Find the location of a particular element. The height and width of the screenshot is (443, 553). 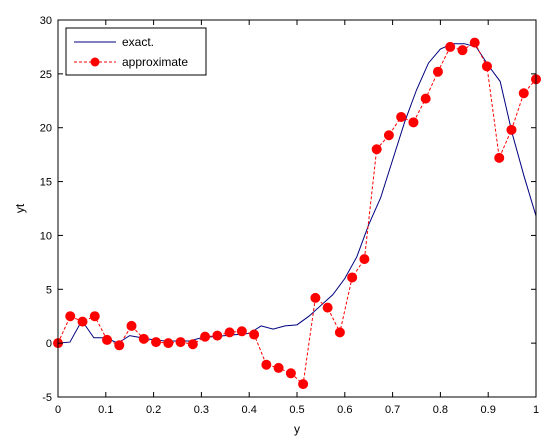

x-tick-label: 0.7 is located at coordinates (392, 410).